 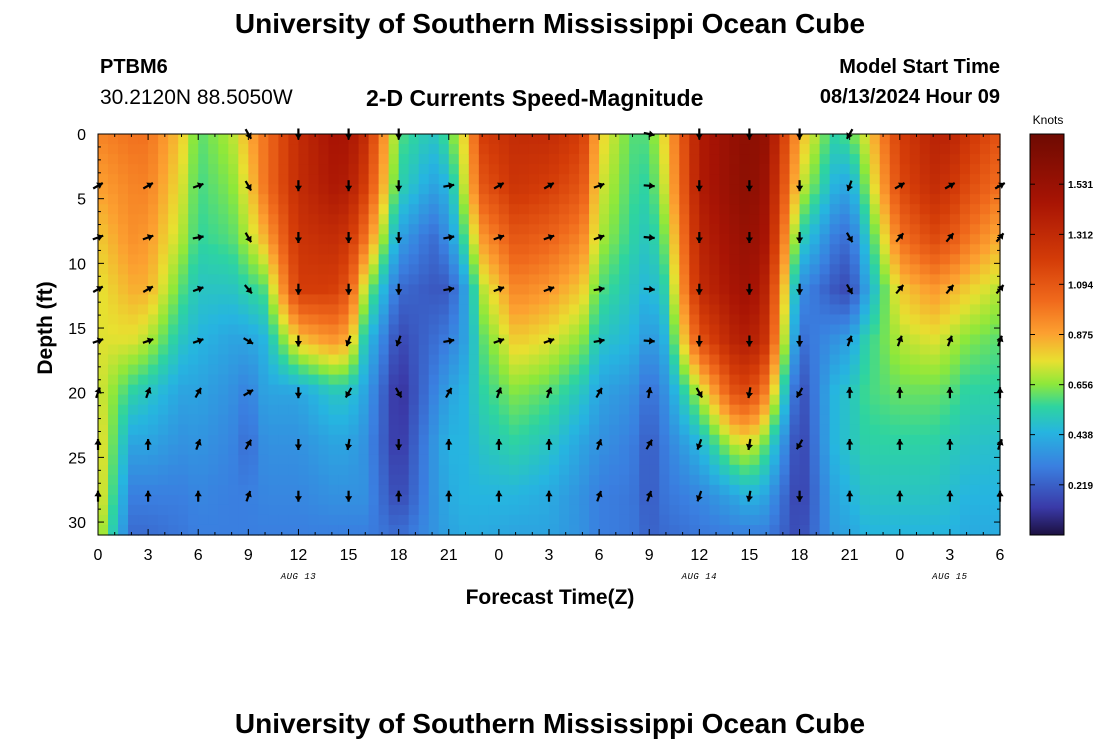 I want to click on colorbar-tick-label: 0.656, so click(x=1080, y=386).